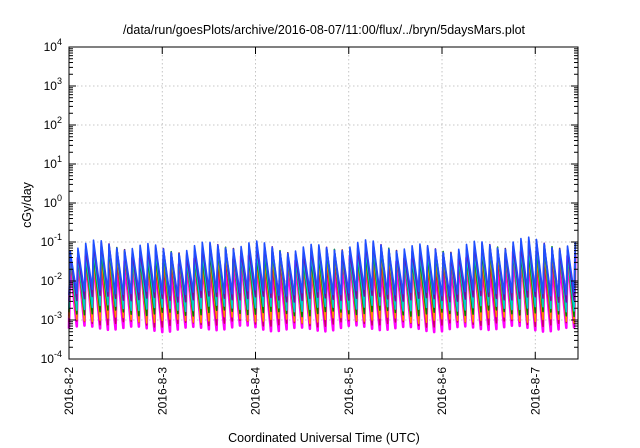 The height and width of the screenshot is (448, 640). Describe the element at coordinates (27, 204) in the screenshot. I see `y-axis-title: cGy/day` at that location.